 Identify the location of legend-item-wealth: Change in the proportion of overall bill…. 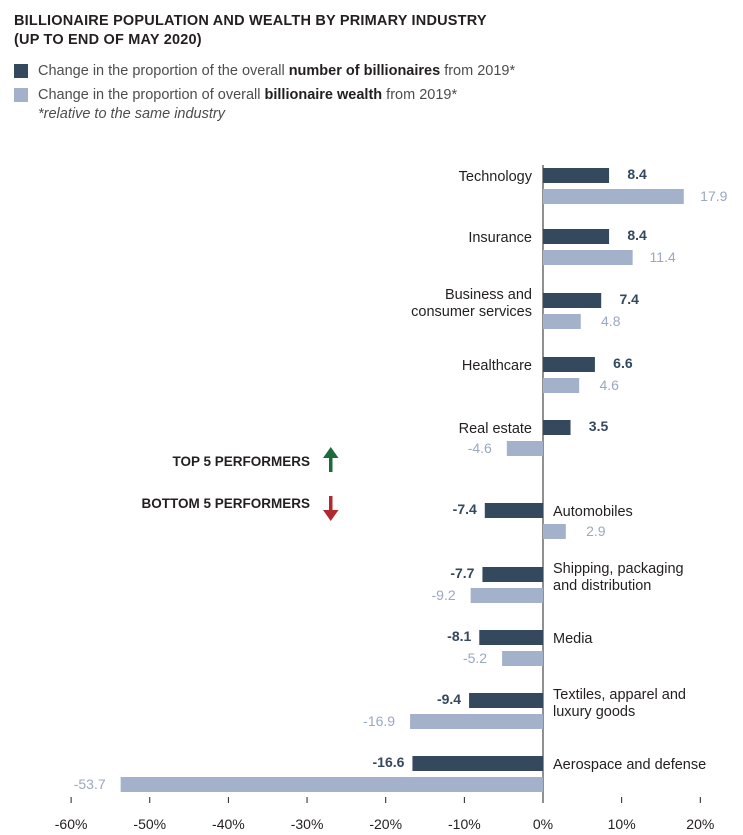
(235, 95).